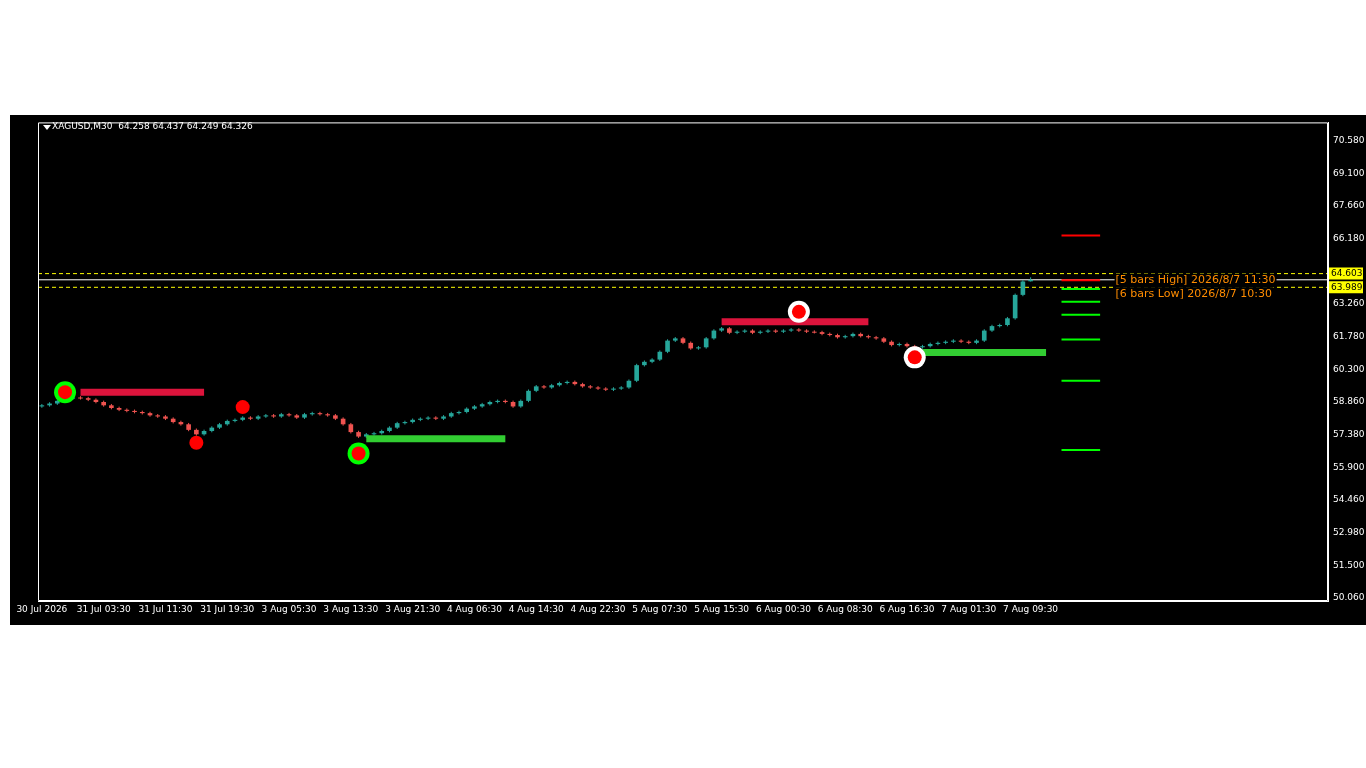  I want to click on x-tick-label: 31 Jul 11:30, so click(165, 608).